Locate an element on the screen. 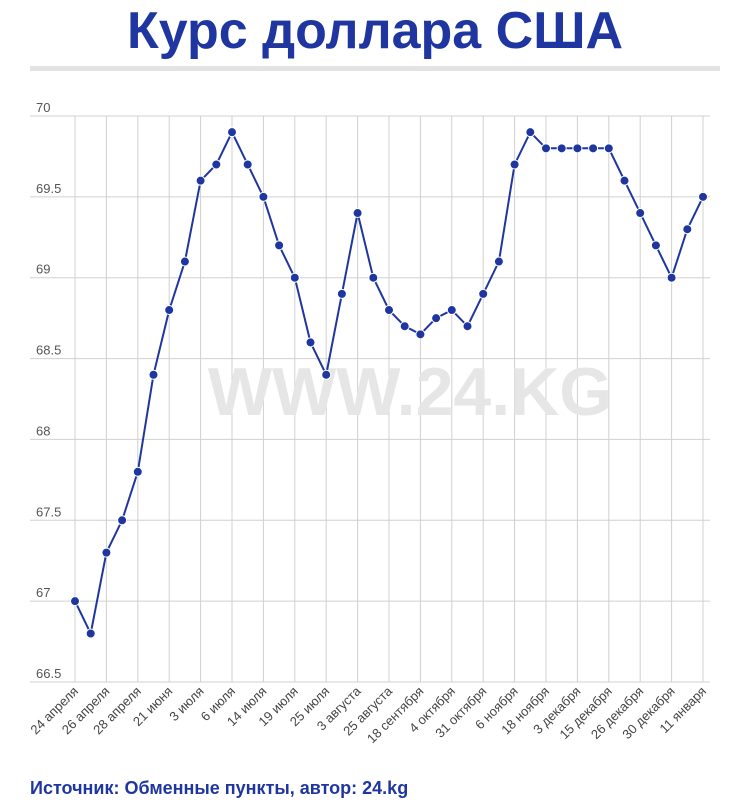 Image resolution: width=750 pixels, height=812 pixels. x-tick-label: 3 июля is located at coordinates (186, 704).